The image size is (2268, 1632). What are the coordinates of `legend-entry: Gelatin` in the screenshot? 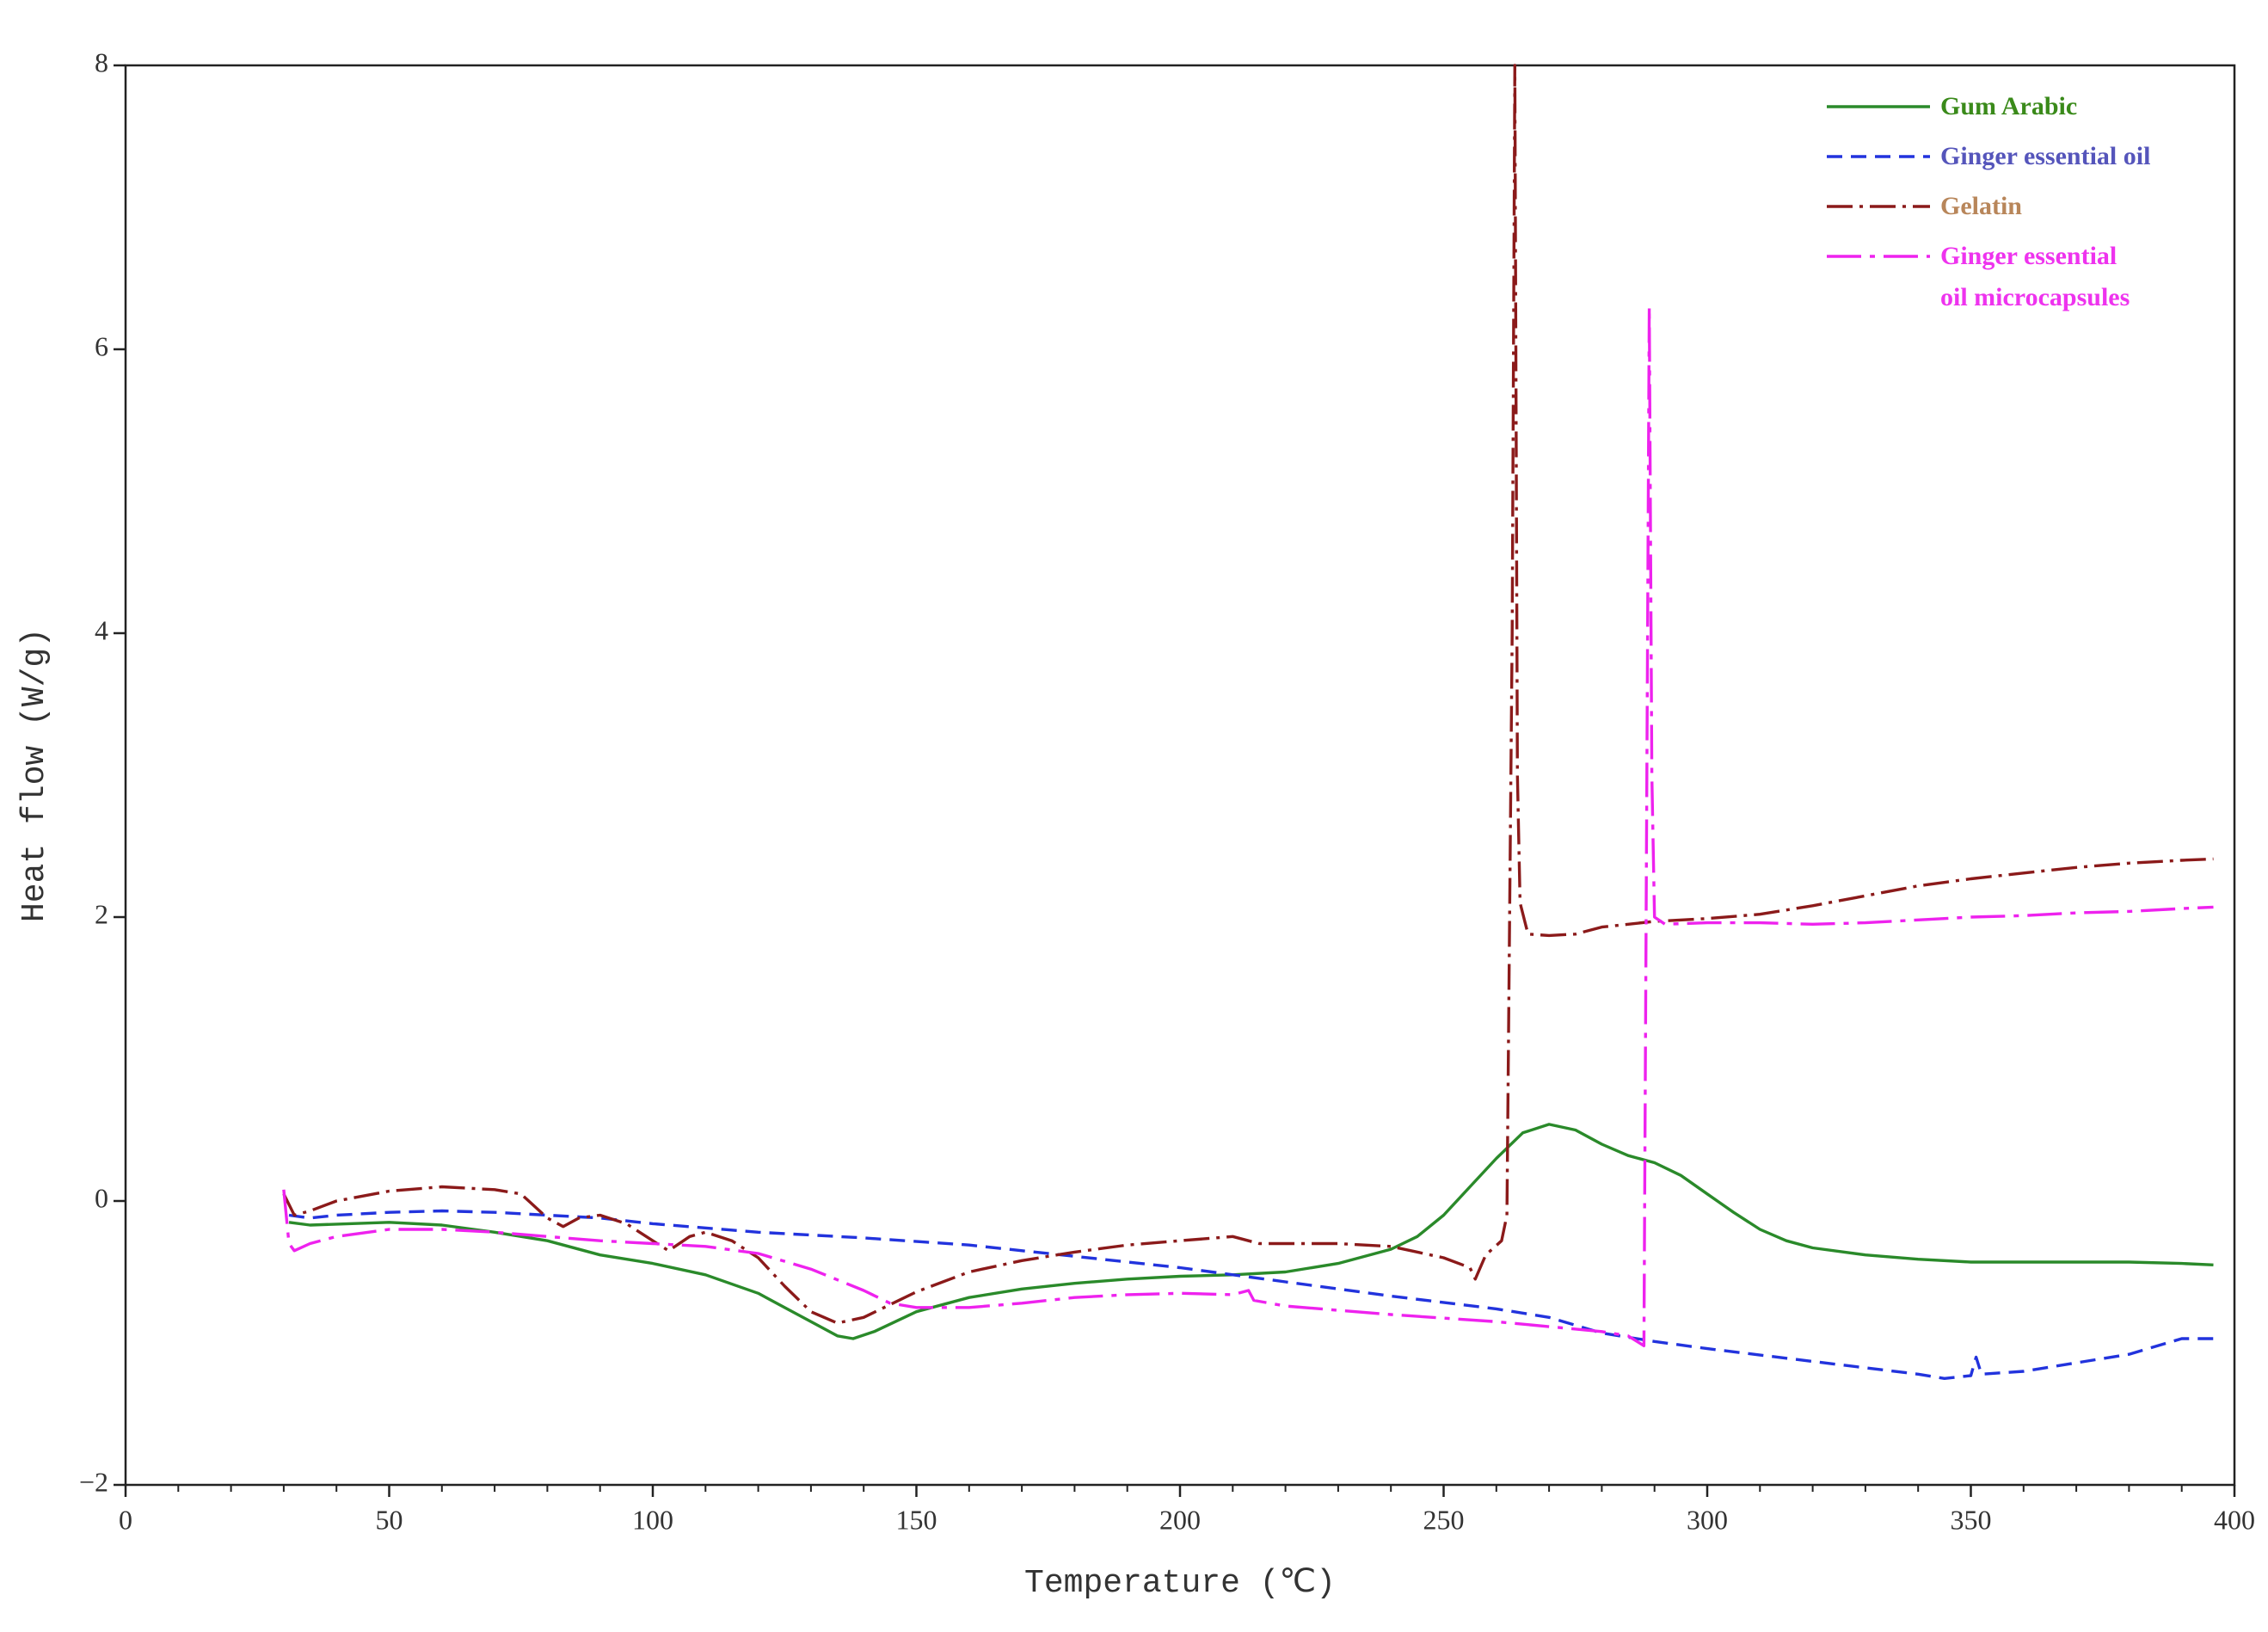 It's located at (1989, 206).